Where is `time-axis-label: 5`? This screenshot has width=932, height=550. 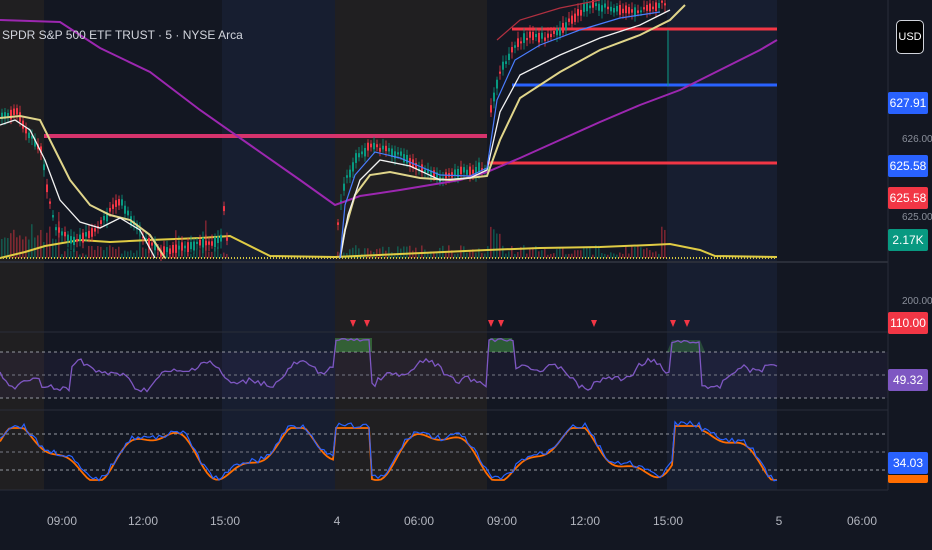
time-axis-label: 5 is located at coordinates (779, 521).